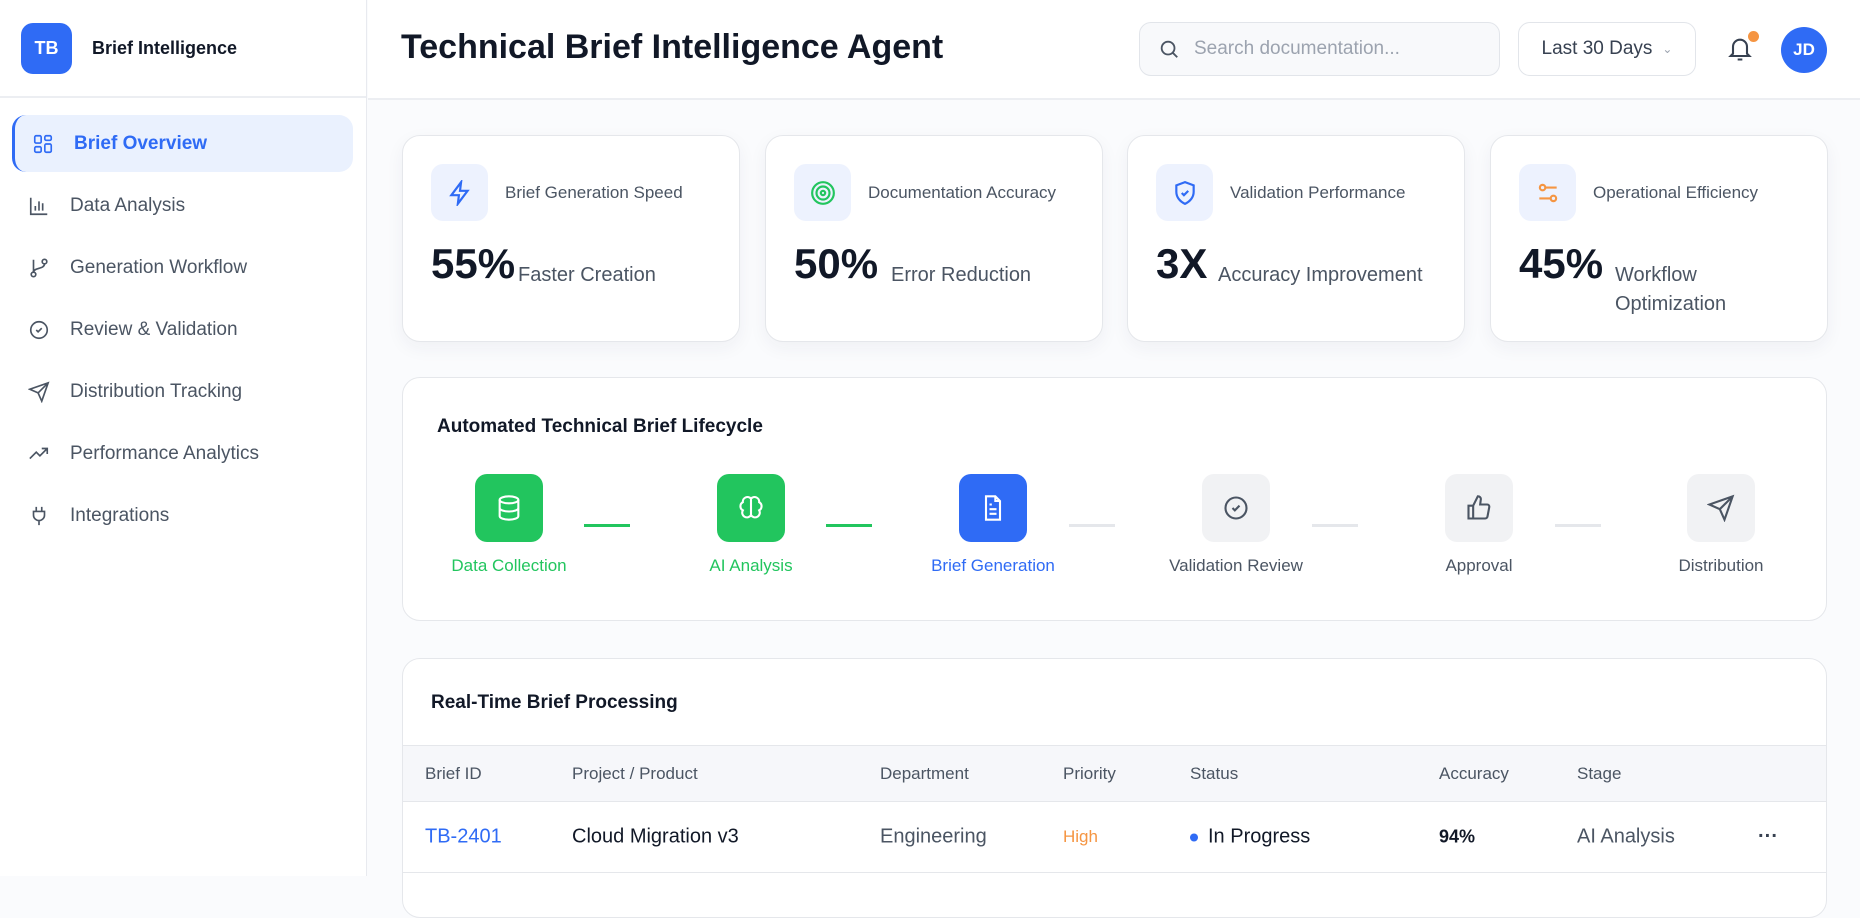  What do you see at coordinates (751, 565) in the screenshot?
I see `step-label: AI Analysis` at bounding box center [751, 565].